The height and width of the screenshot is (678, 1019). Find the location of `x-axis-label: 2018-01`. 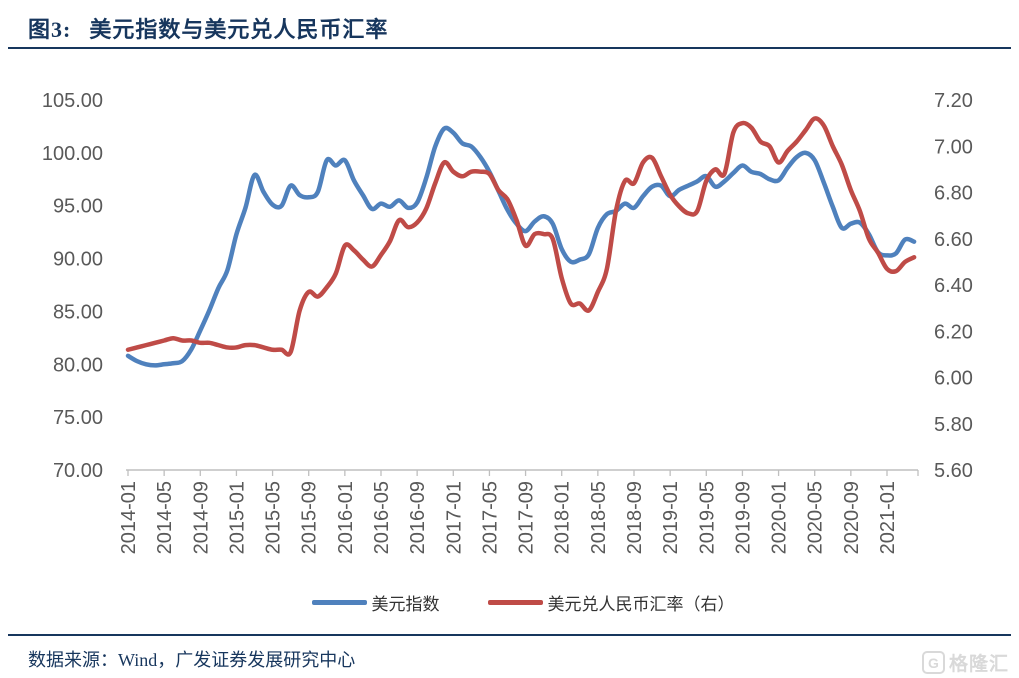

x-axis-label: 2018-01 is located at coordinates (563, 517).